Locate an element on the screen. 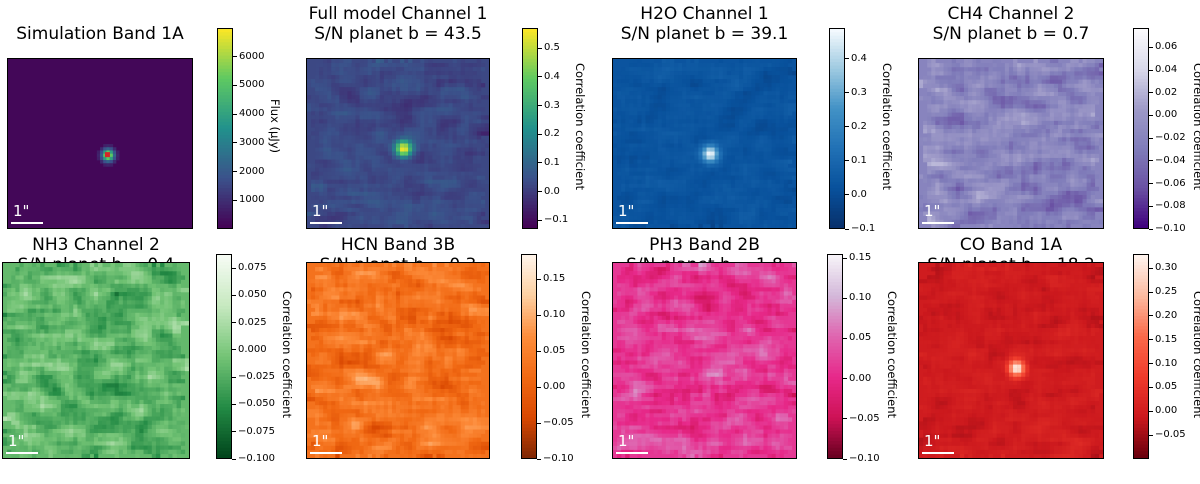 This screenshot has height=484, width=1200. psf-pixel is located at coordinates (111, 162).